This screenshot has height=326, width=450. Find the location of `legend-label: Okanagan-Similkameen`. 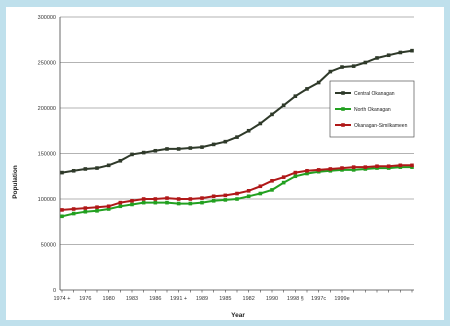

legend-label: Okanagan-Similkameen is located at coordinates (381, 126).